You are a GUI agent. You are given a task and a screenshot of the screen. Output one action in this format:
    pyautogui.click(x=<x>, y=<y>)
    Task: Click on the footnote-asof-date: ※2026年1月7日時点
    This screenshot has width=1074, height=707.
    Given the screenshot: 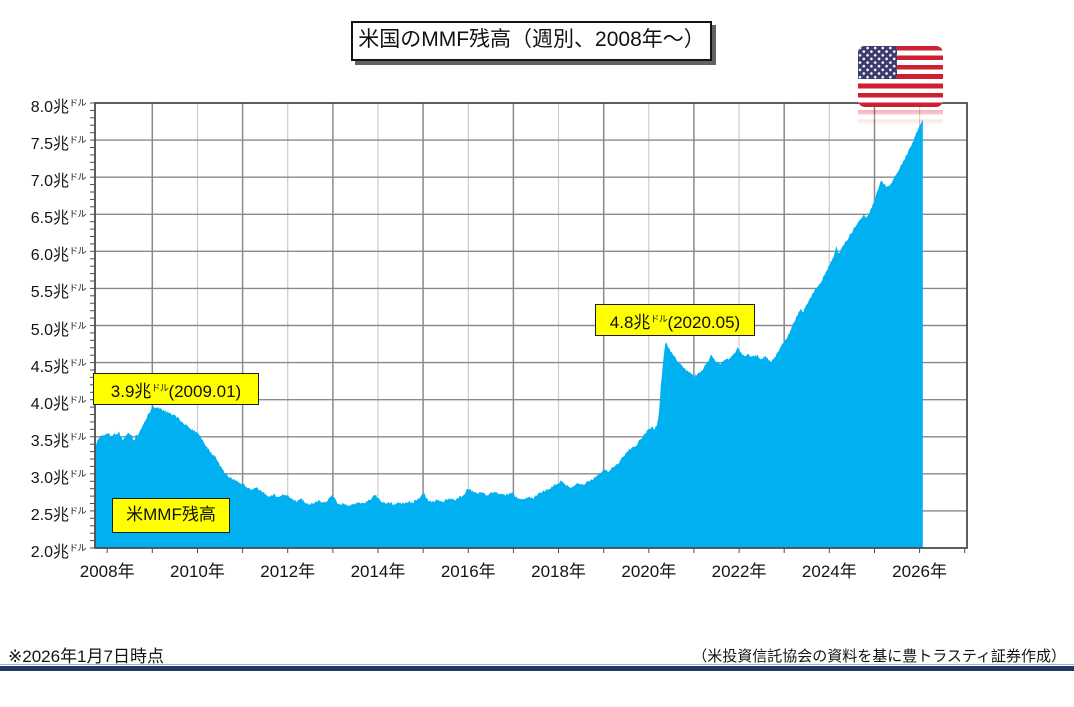 What is the action you would take?
    pyautogui.click(x=86, y=656)
    